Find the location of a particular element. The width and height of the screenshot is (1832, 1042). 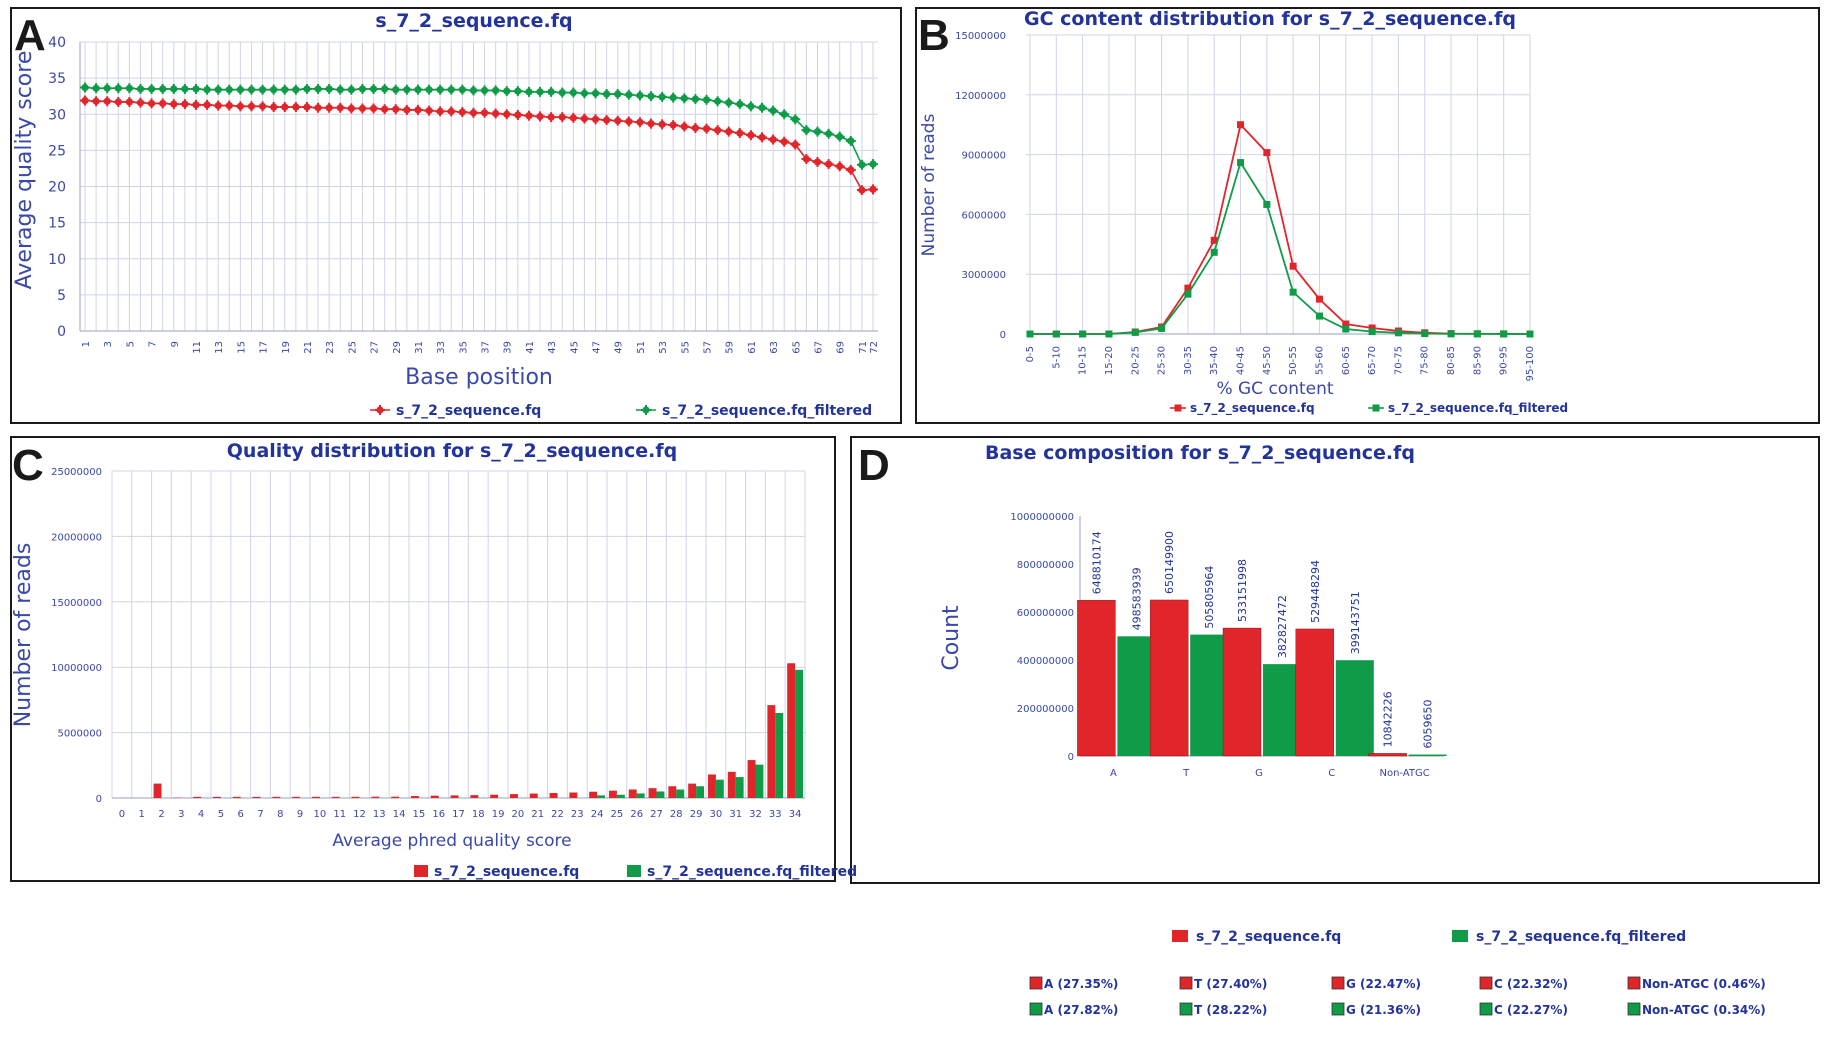

panel-d-percent-label: A (27.35%) is located at coordinates (1081, 984).